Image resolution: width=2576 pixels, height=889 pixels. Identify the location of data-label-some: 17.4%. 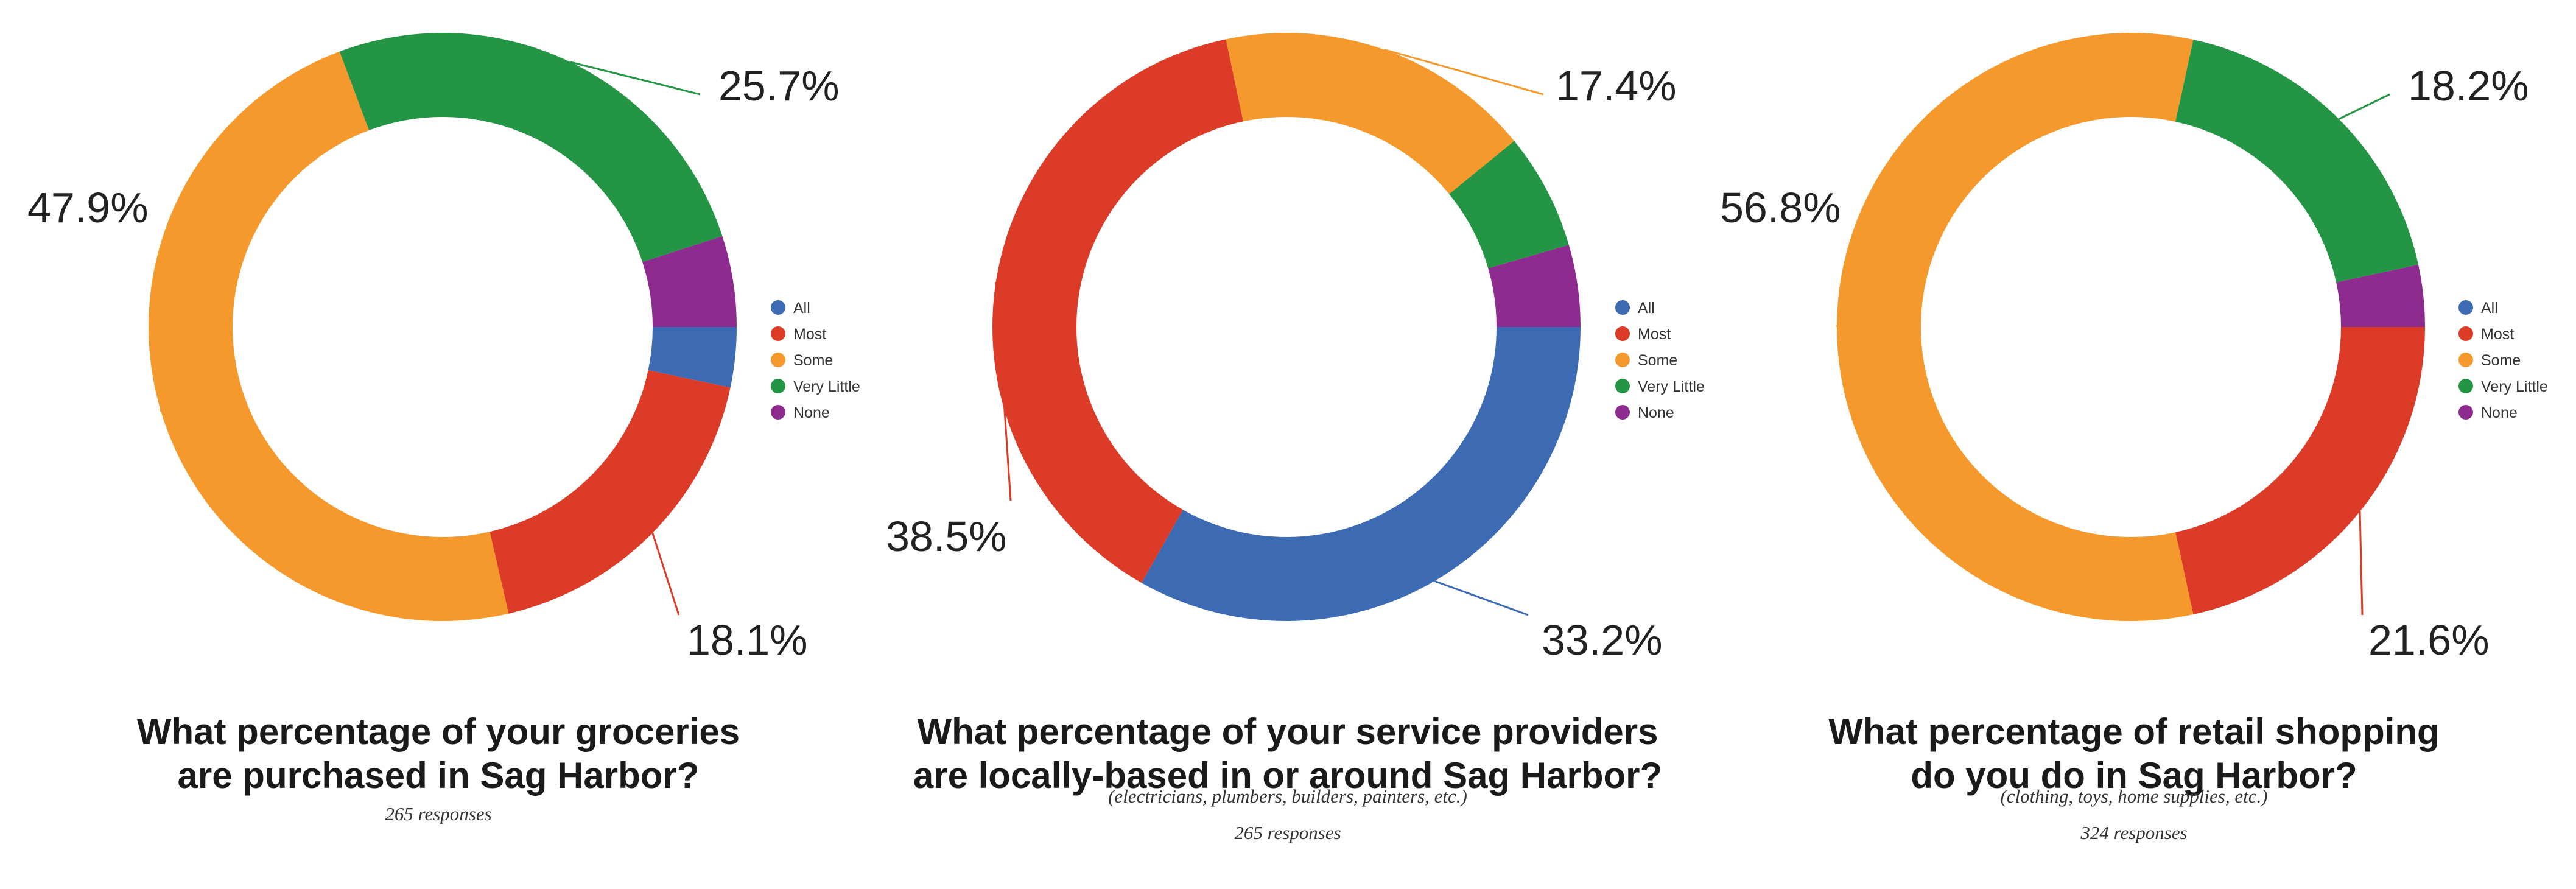
(1616, 86).